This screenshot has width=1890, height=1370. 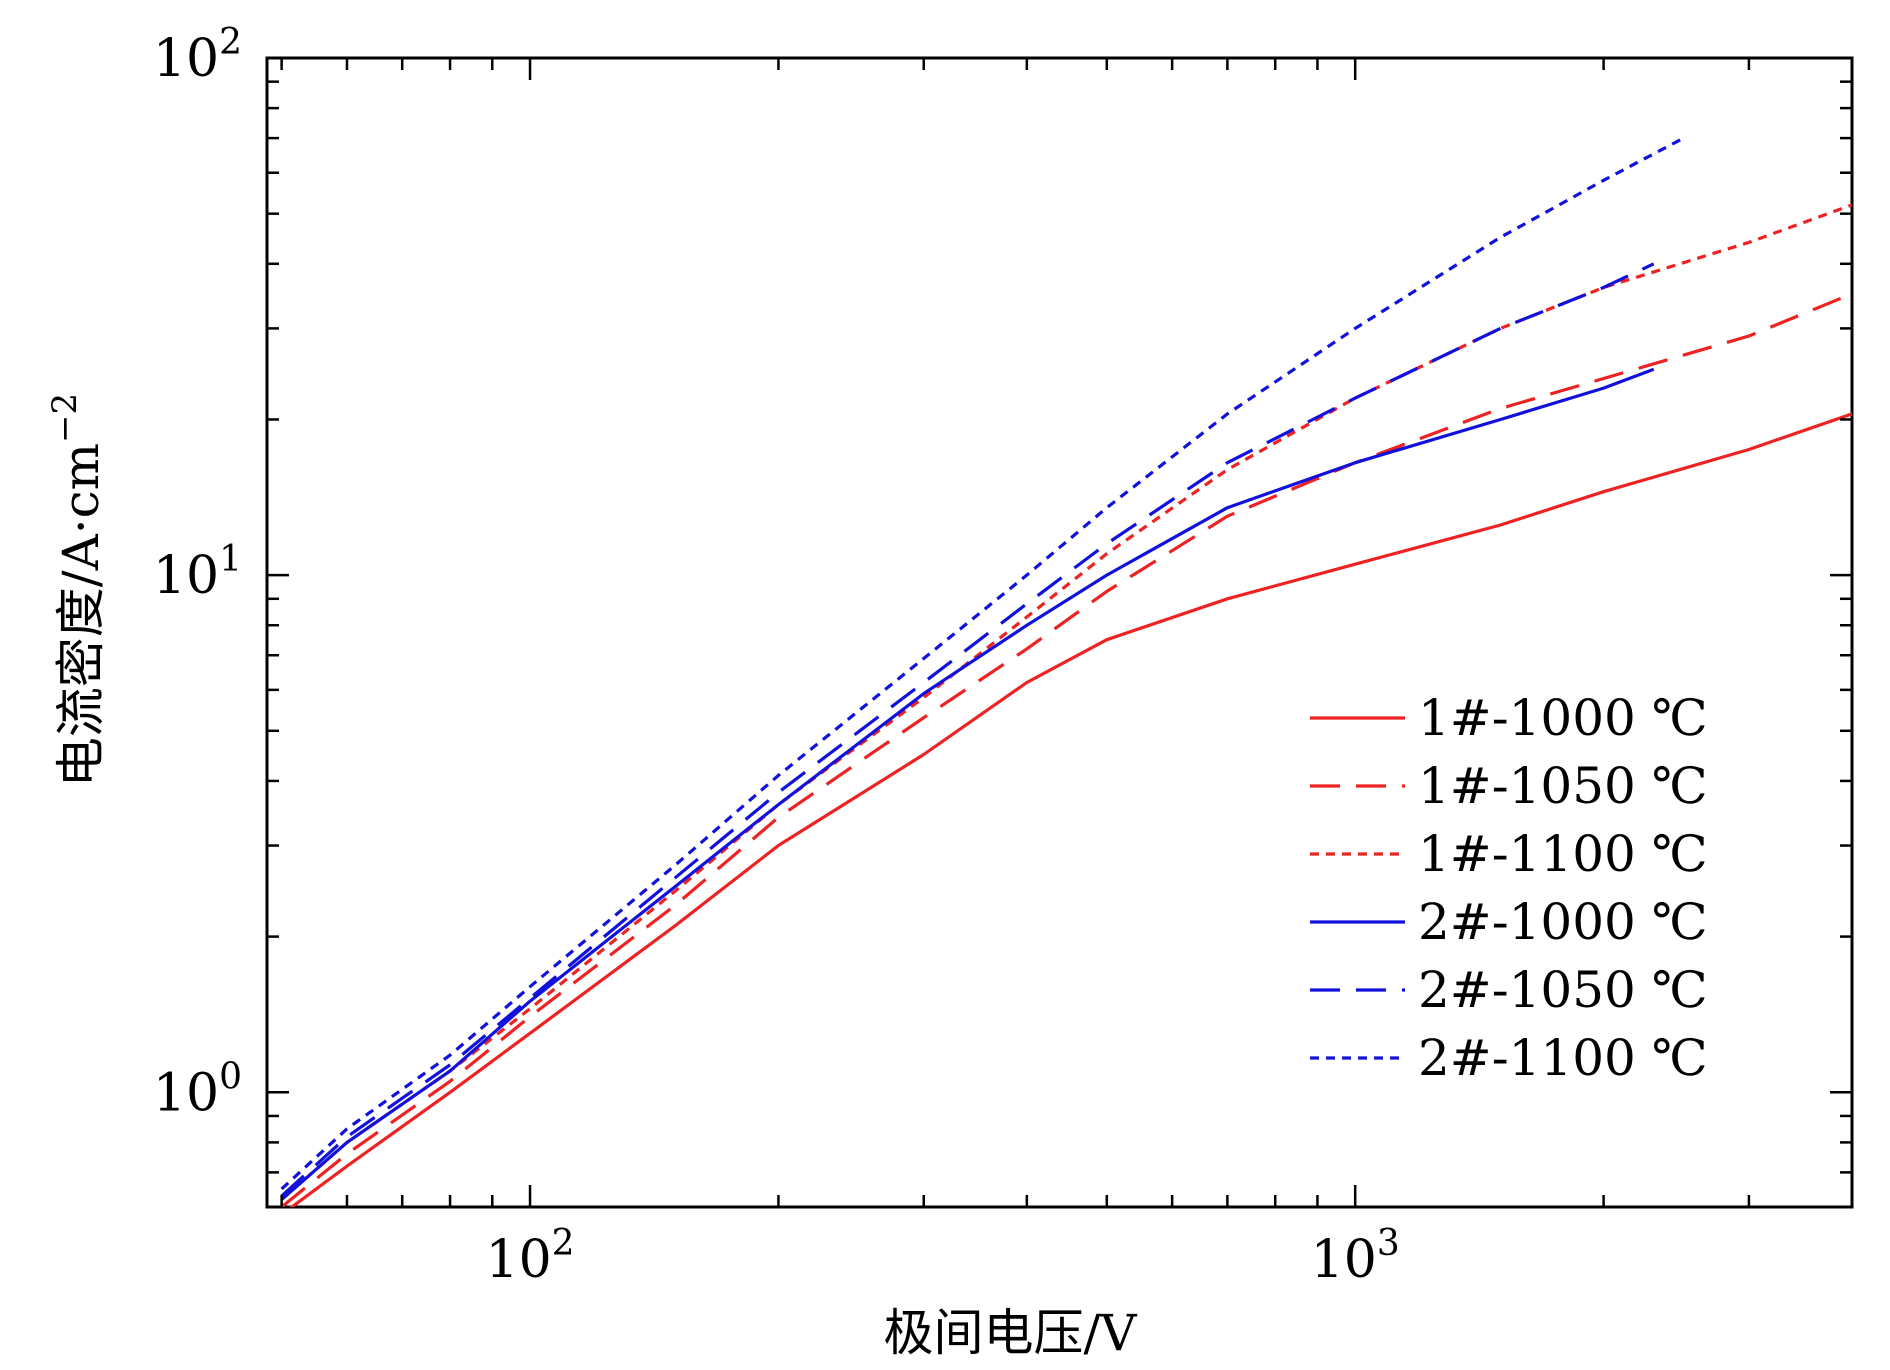 I want to click on x-tick-label-exp: 2, so click(x=563, y=1243).